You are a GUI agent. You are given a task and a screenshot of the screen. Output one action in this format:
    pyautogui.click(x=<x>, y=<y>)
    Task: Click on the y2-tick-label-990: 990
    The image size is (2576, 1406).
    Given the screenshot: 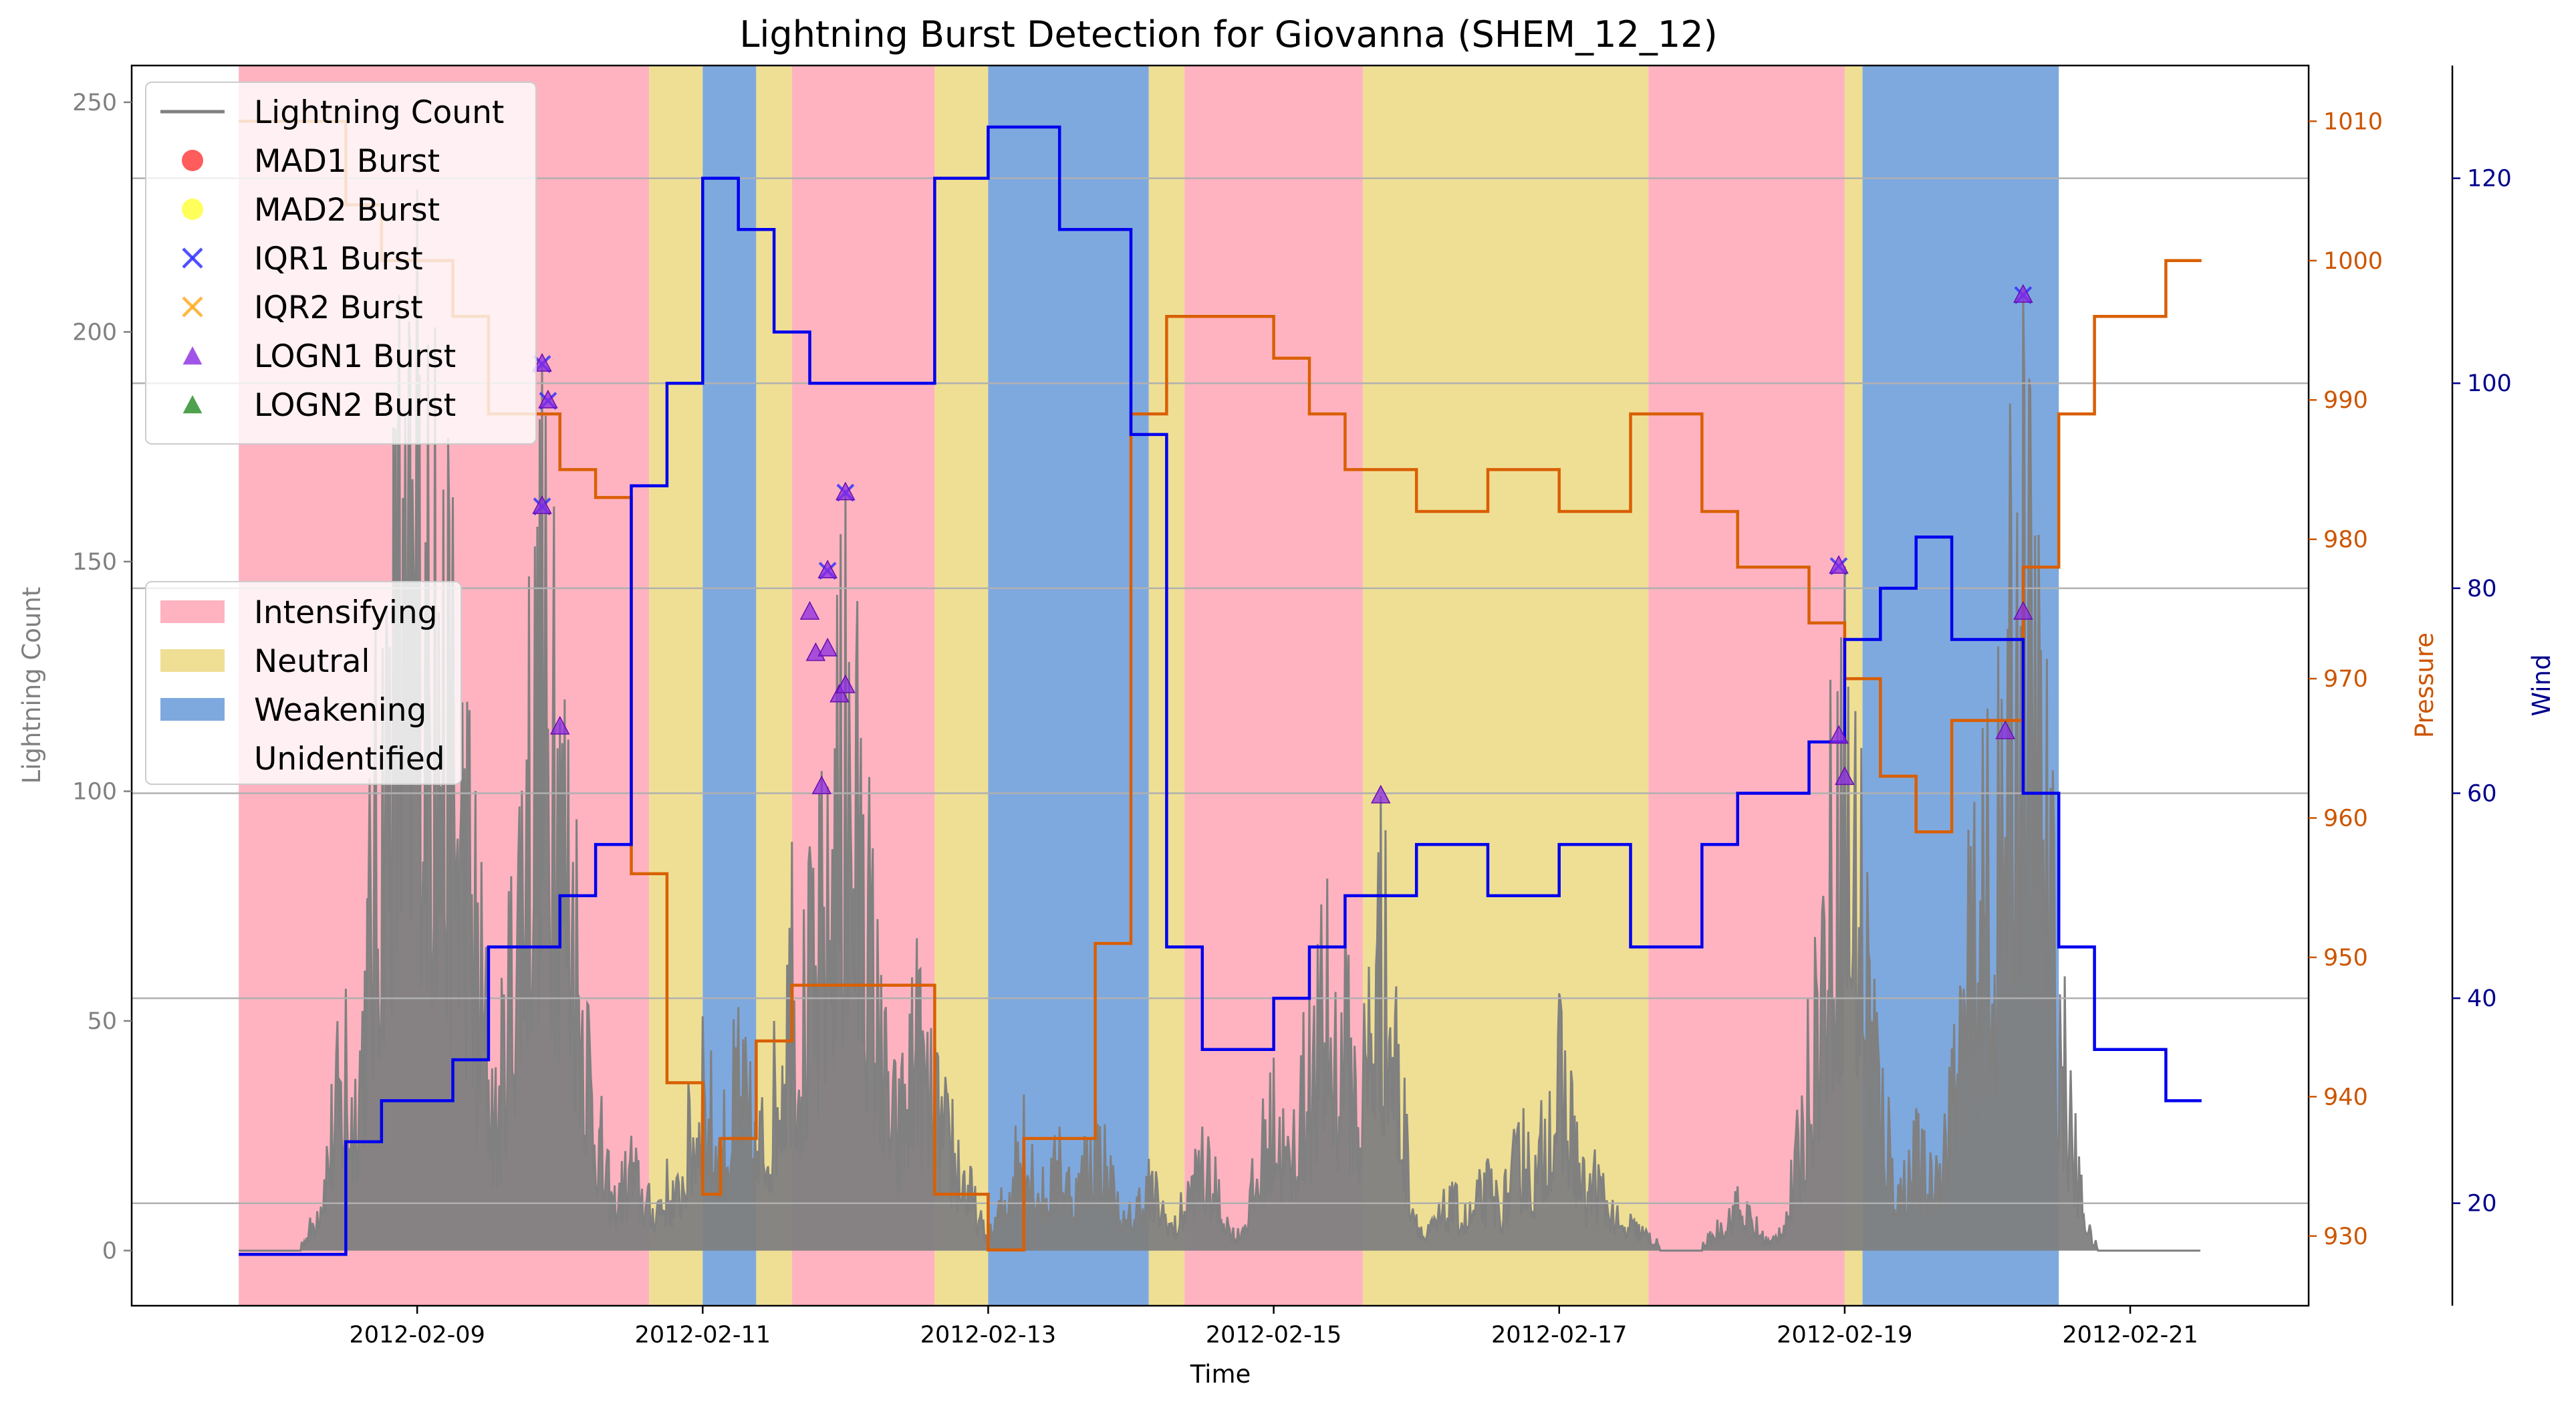 What is the action you would take?
    pyautogui.click(x=2345, y=400)
    